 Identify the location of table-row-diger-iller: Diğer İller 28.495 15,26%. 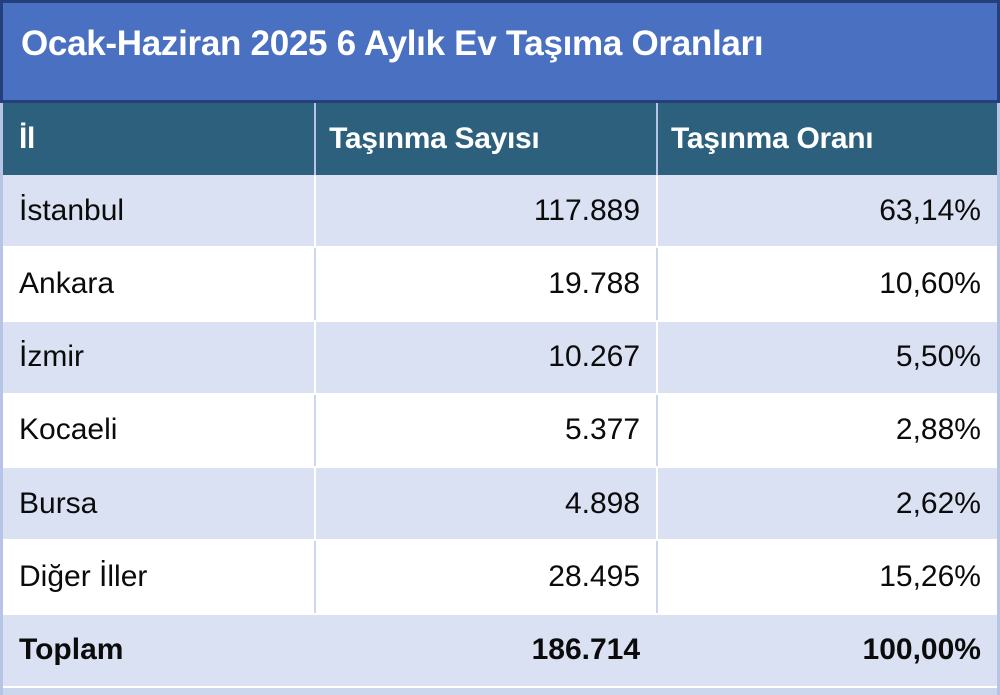
(500, 576).